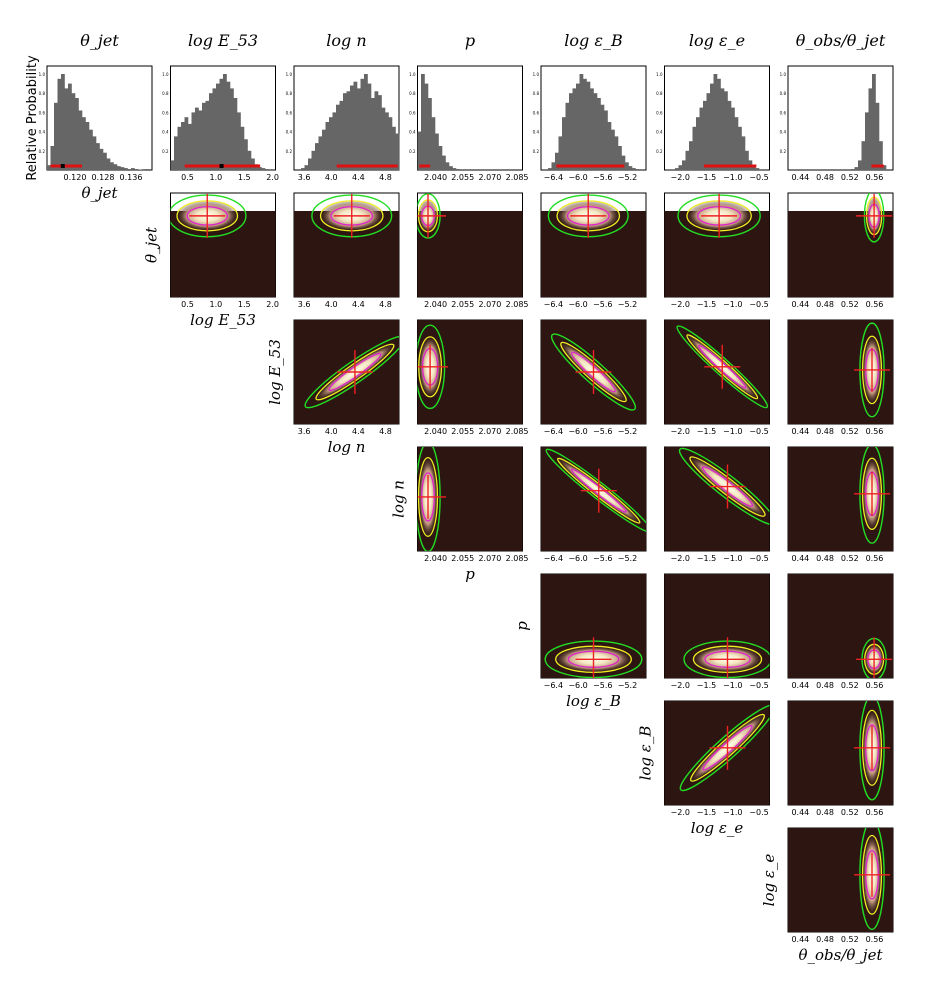 Image resolution: width=926 pixels, height=1006 pixels. Describe the element at coordinates (399, 499) in the screenshot. I see `row-label: log n` at that location.